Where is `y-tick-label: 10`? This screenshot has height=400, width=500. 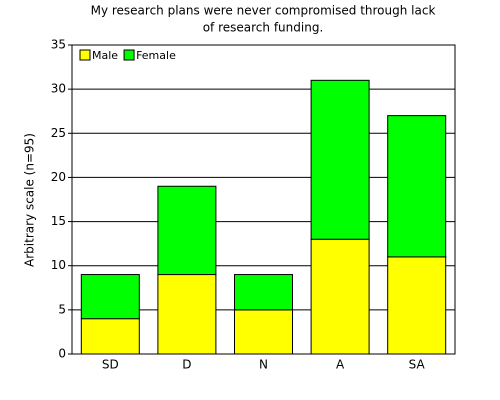 y-tick-label: 10 is located at coordinates (58, 265).